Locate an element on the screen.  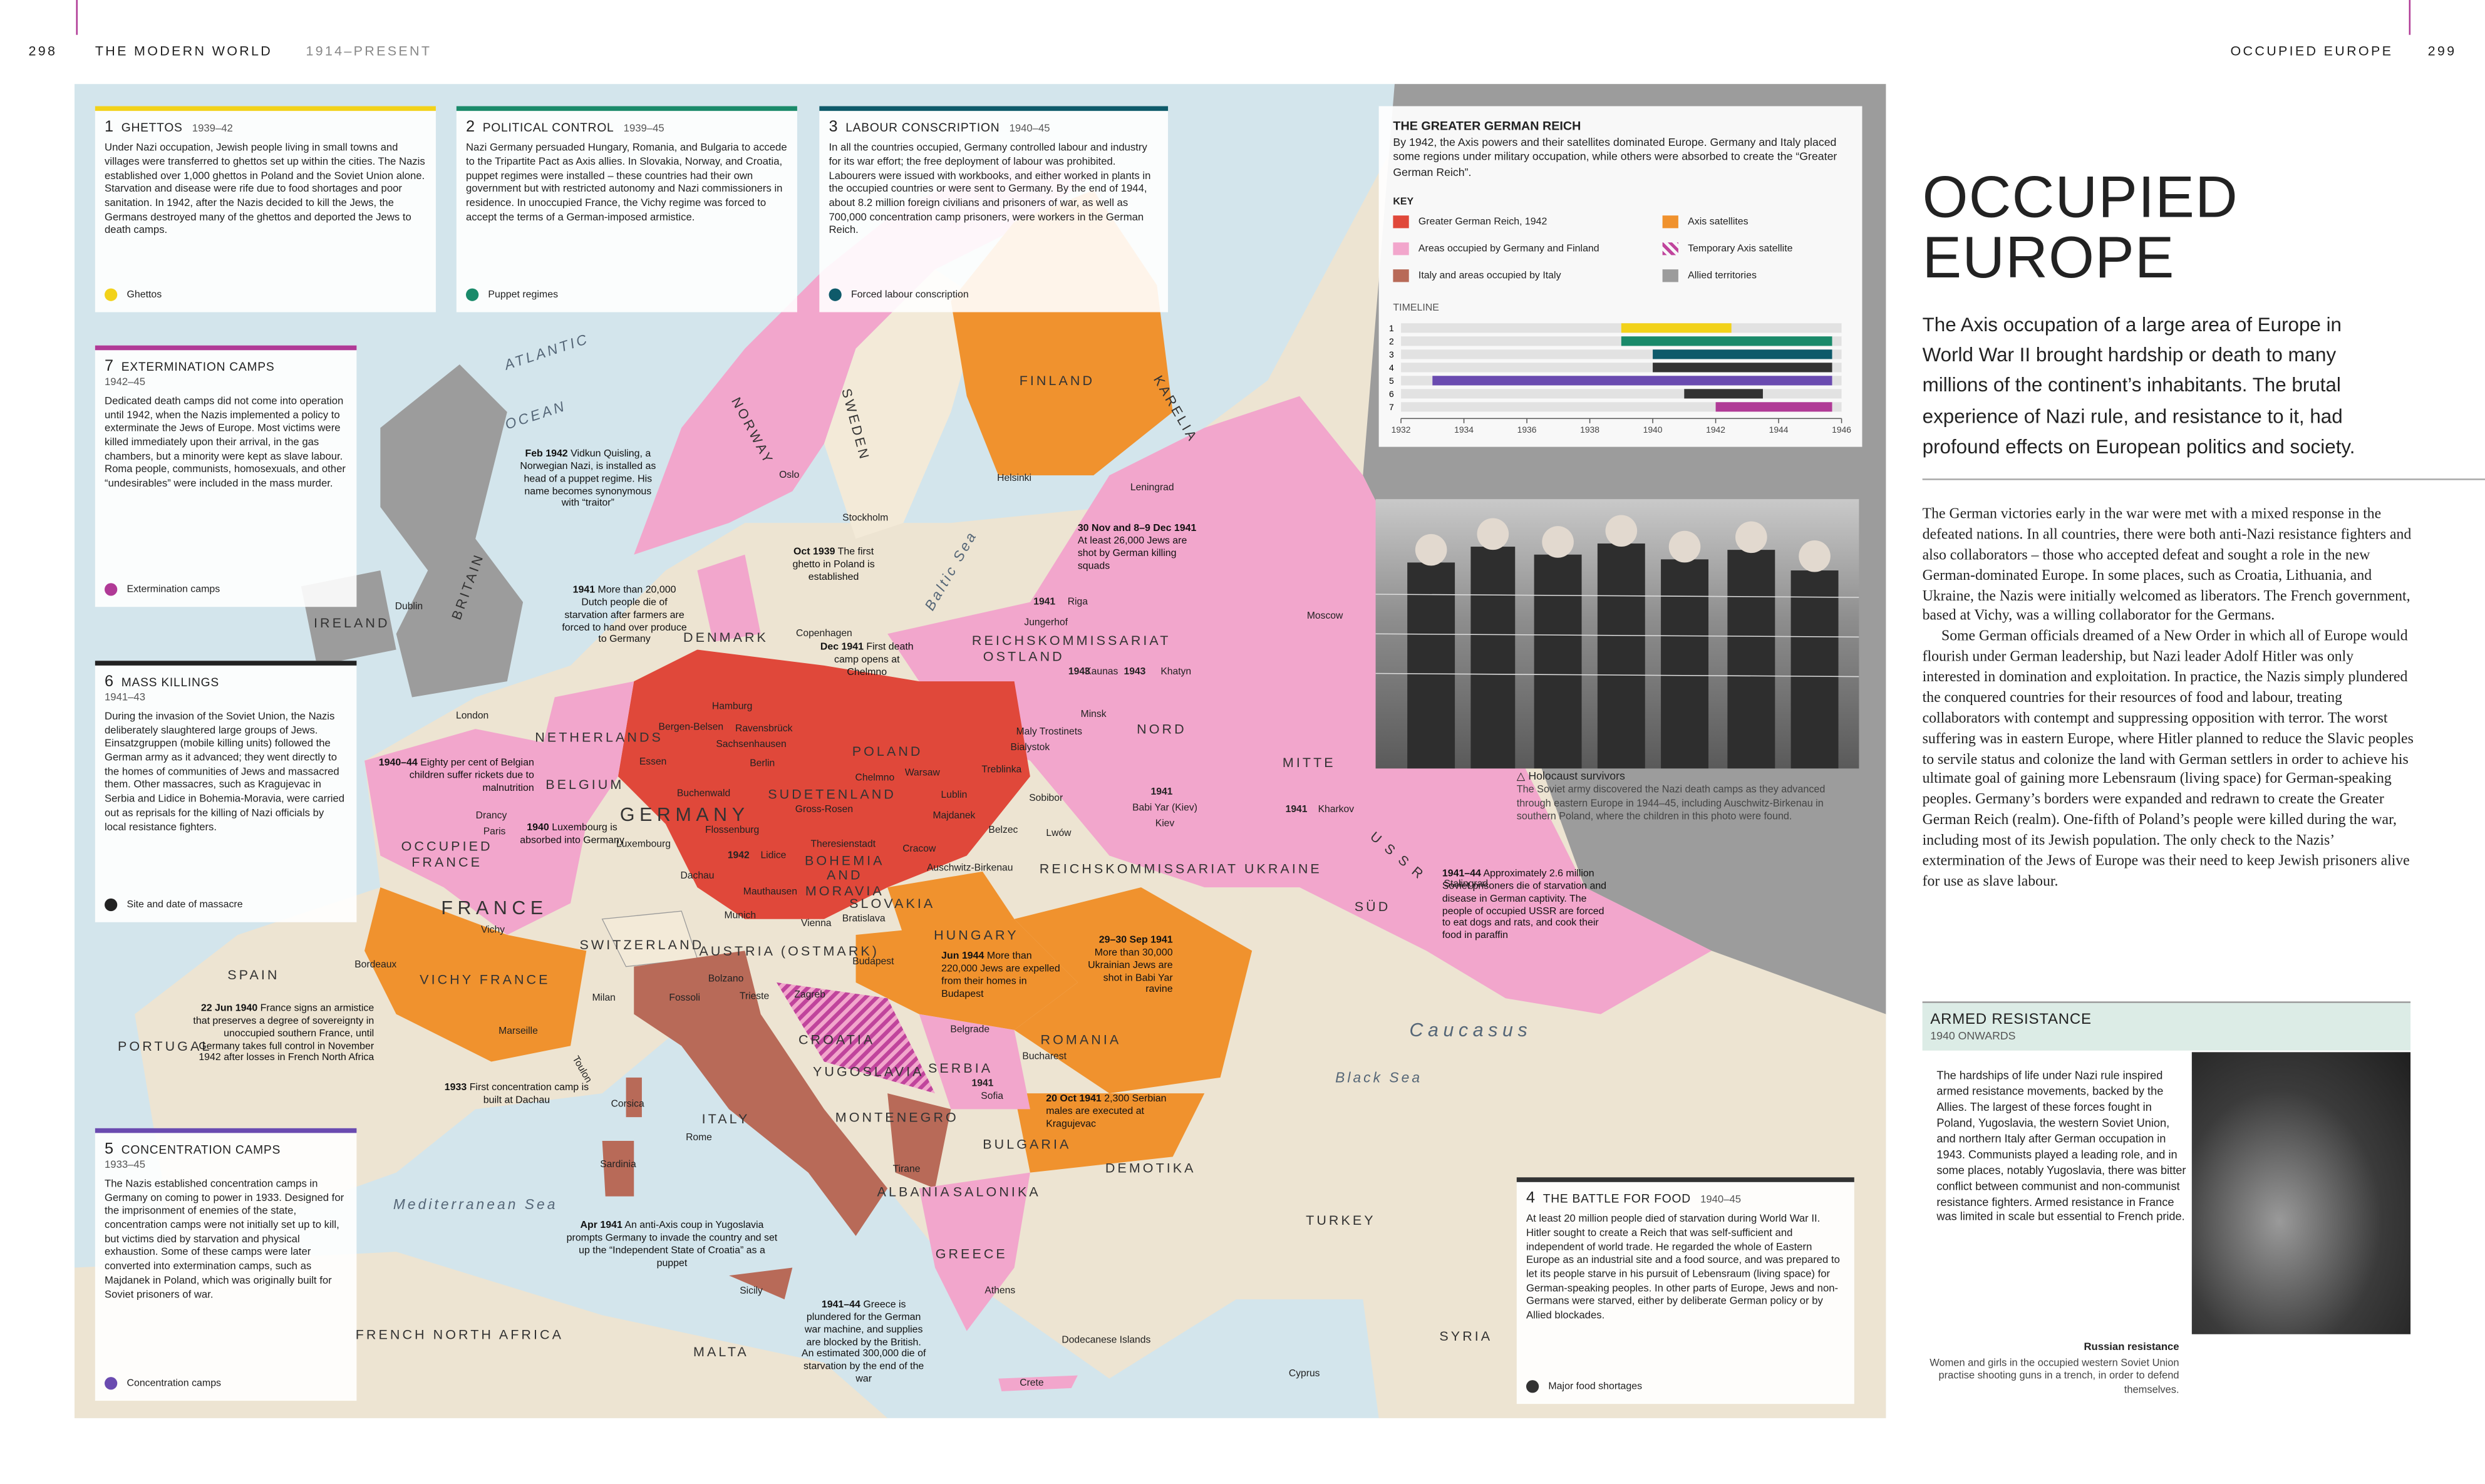
map-label: Theresienstadt is located at coordinates (843, 844).